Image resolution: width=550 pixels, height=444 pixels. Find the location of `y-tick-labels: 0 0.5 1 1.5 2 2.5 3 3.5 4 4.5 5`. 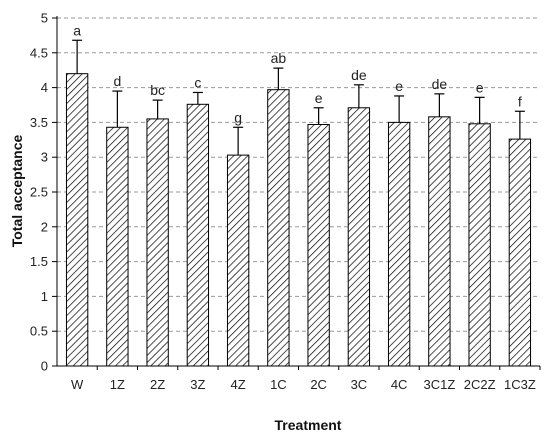

y-tick-labels: 0 0.5 1 1.5 2 2.5 3 3.5 4 4.5 5 is located at coordinates (43, 192).